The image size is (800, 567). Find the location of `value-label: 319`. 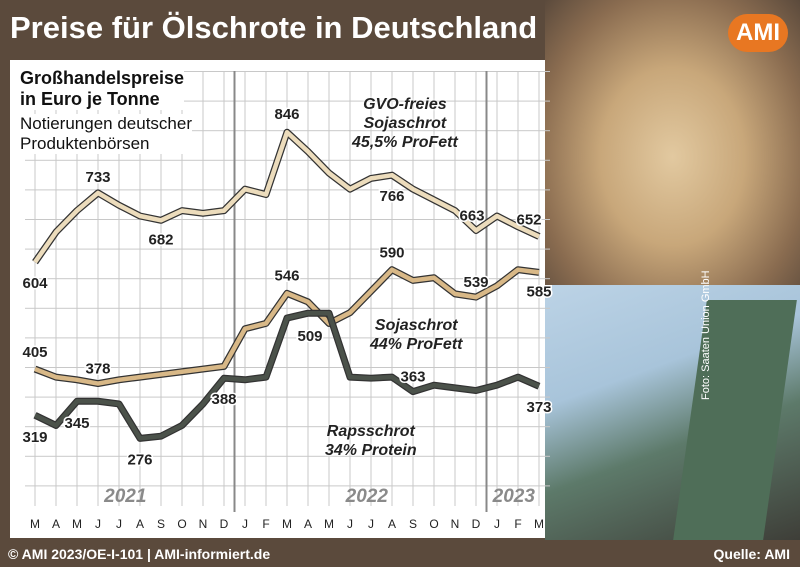

value-label: 319 is located at coordinates (34, 437).